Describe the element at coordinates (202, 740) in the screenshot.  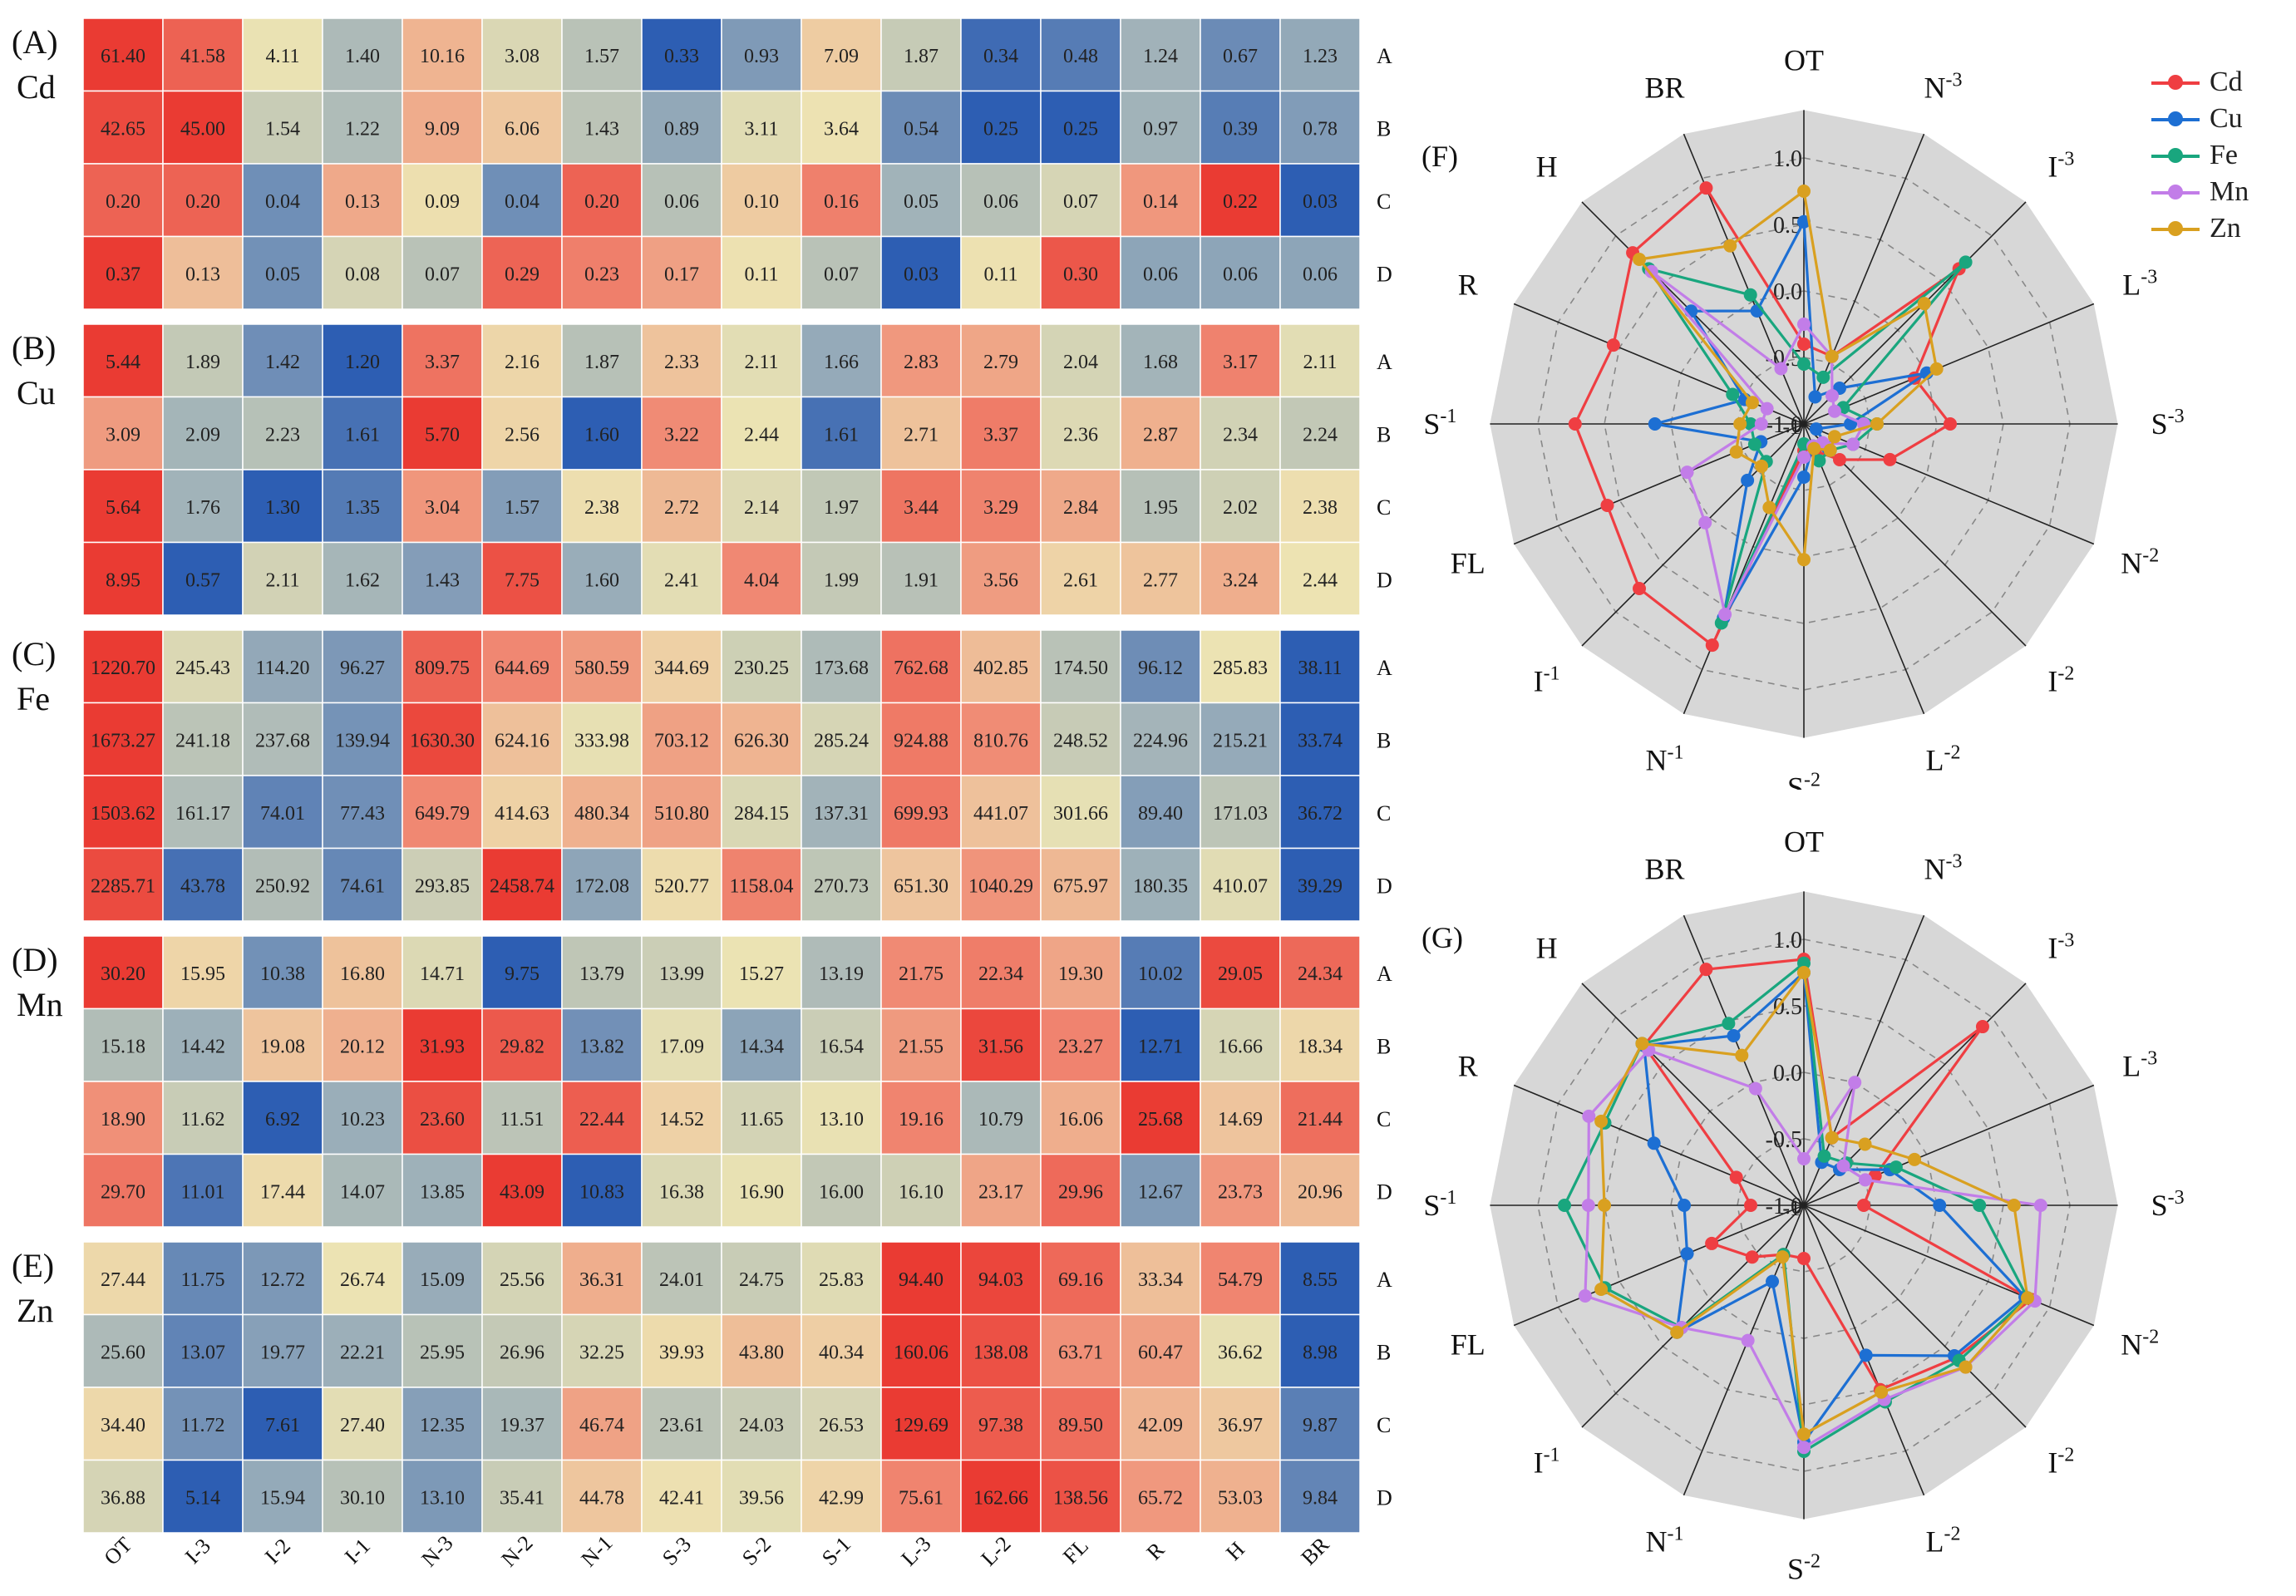
I see `cell-value: 241.18` at that location.